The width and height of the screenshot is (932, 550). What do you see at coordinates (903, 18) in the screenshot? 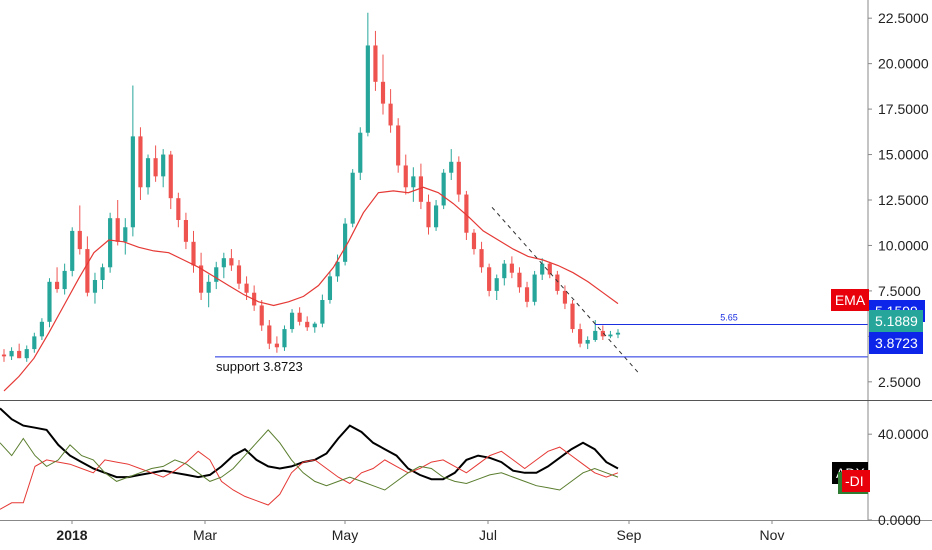
I see `y-tick-label: 22.5000` at bounding box center [903, 18].